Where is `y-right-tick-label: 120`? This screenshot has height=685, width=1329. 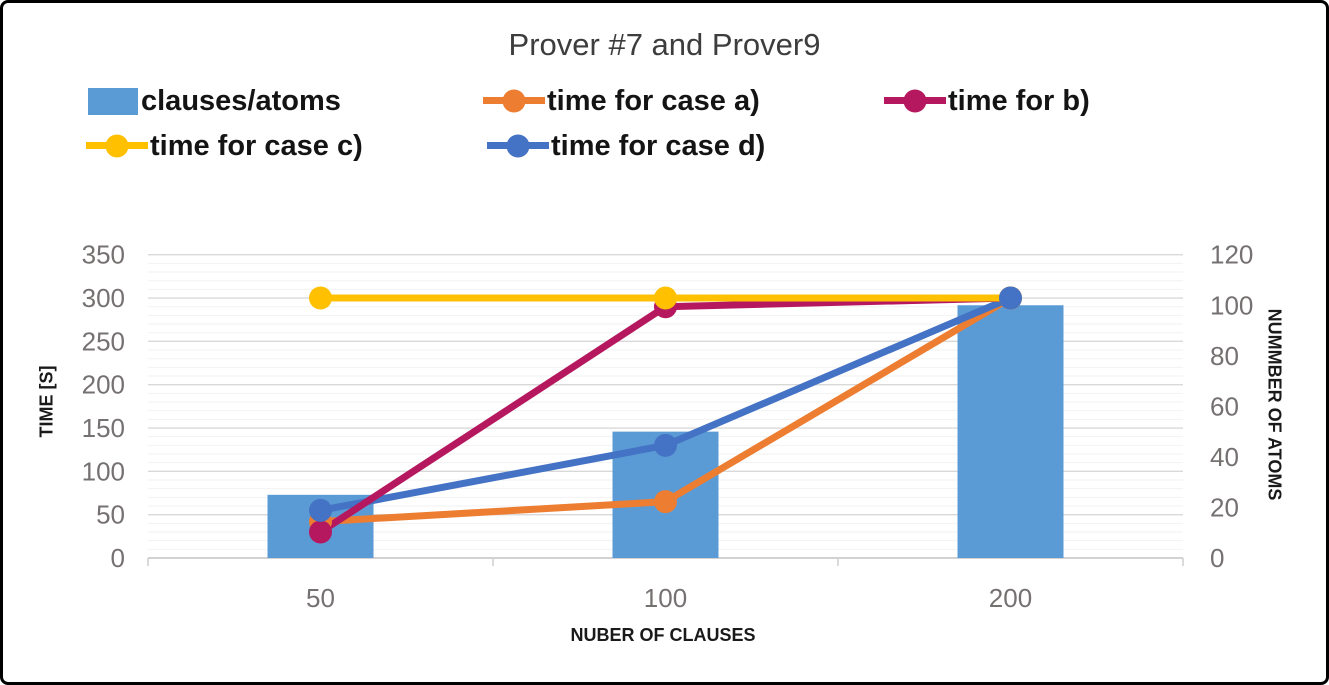 y-right-tick-label: 120 is located at coordinates (1231, 255).